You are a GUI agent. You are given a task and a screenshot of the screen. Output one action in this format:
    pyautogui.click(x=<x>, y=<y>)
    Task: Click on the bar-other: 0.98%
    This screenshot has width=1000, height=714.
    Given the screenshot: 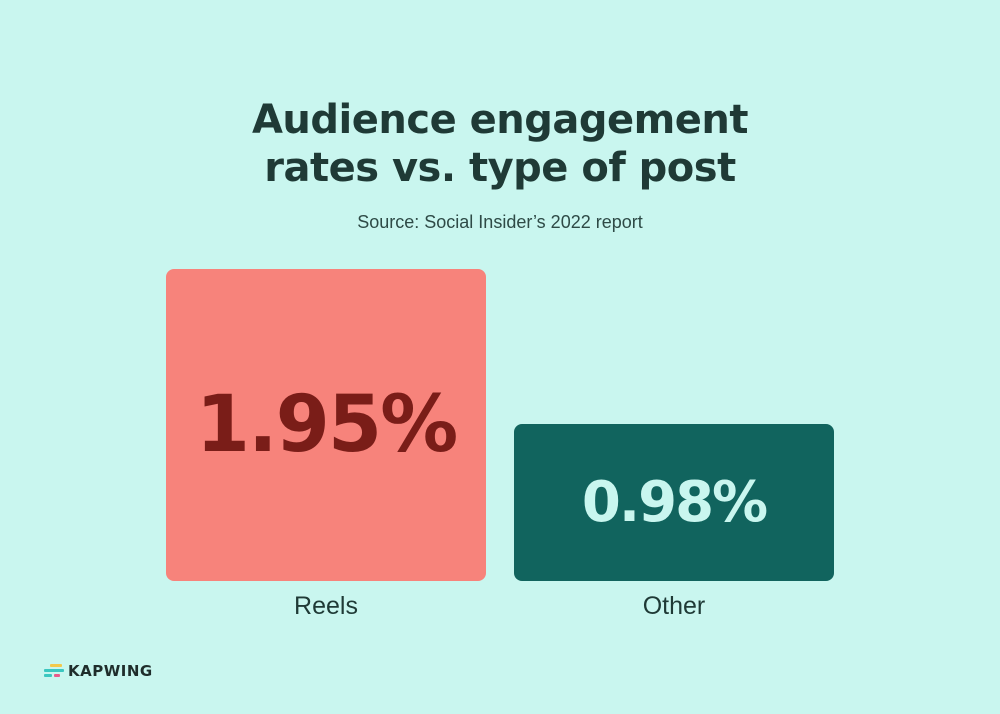 What is the action you would take?
    pyautogui.click(x=674, y=502)
    